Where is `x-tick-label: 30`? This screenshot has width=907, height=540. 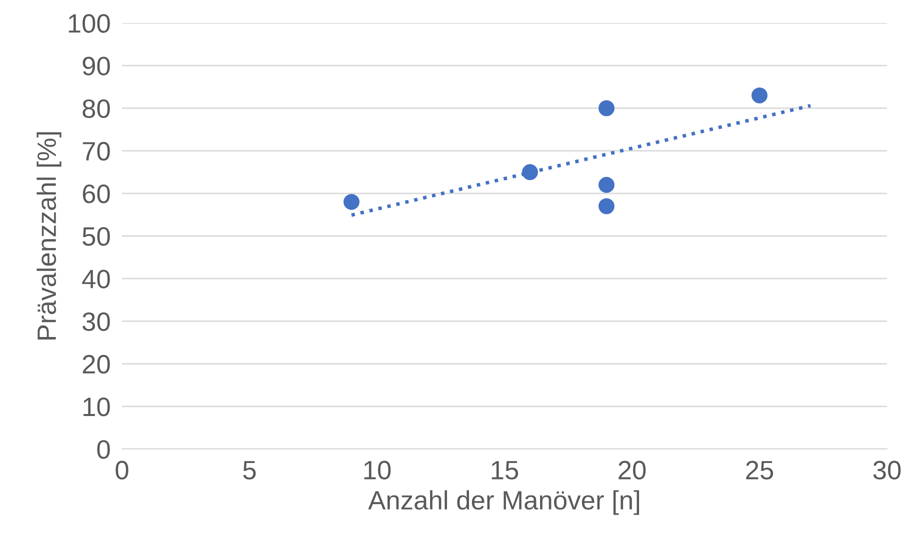
x-tick-label: 30 is located at coordinates (887, 470).